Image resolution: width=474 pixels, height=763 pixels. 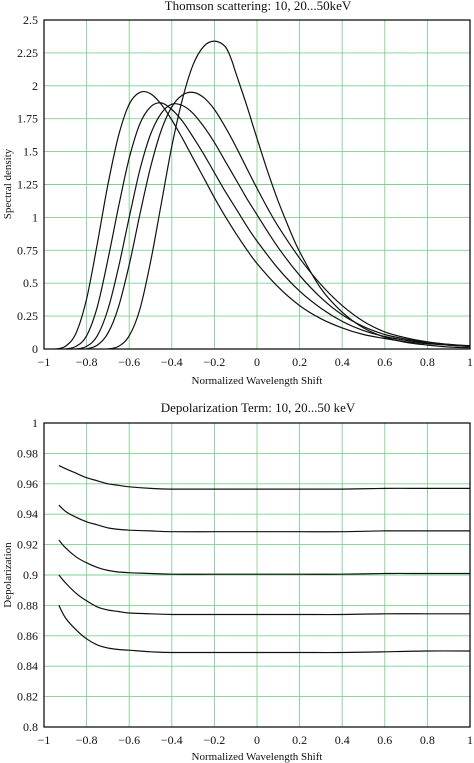 What do you see at coordinates (30, 727) in the screenshot?
I see `y-tick-label: 0.8` at bounding box center [30, 727].